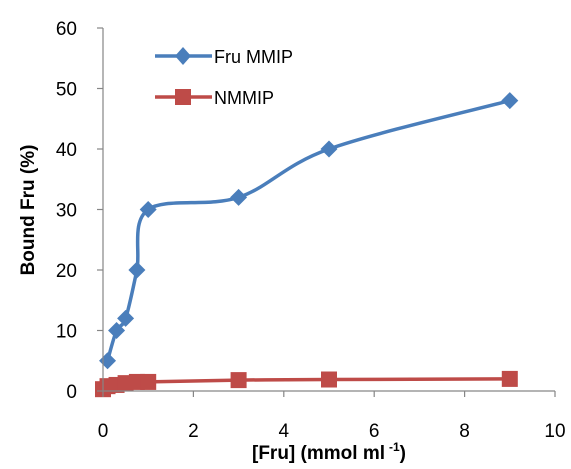 The height and width of the screenshot is (469, 571). What do you see at coordinates (193, 431) in the screenshot?
I see `x-tick-label: 2` at bounding box center [193, 431].